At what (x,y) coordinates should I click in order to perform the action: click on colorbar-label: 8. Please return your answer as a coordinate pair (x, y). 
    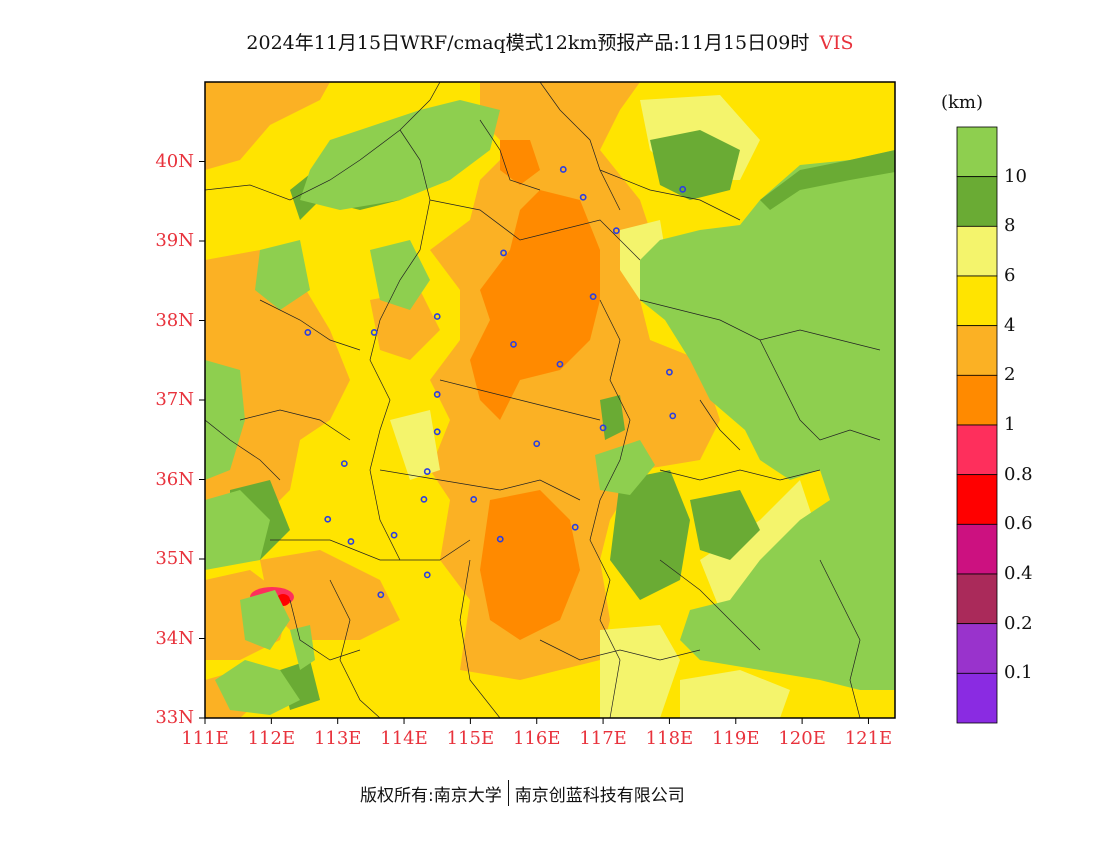
    Looking at the image, I should click on (1010, 226).